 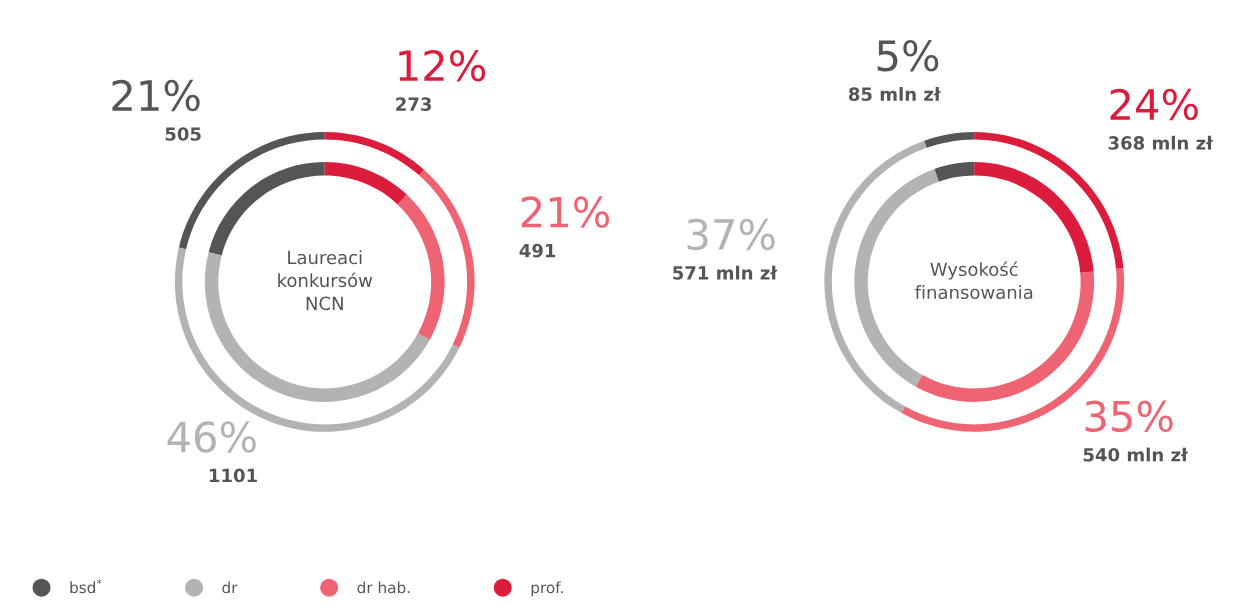 What do you see at coordinates (894, 70) in the screenshot?
I see `data-label: 5% 85 mln zł` at bounding box center [894, 70].